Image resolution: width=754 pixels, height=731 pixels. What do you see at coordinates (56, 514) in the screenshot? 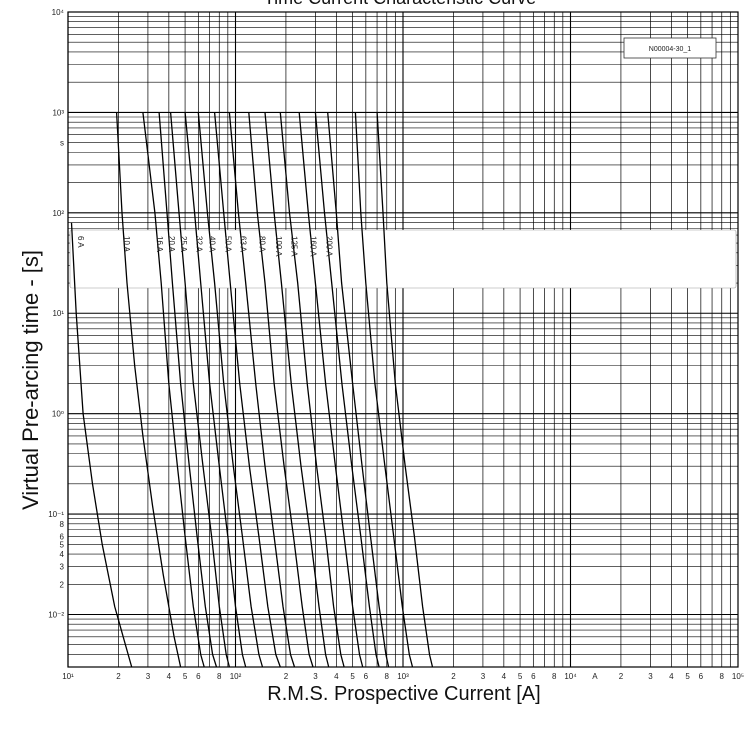
I see `y-tick-label: 10⁻¹` at bounding box center [56, 514].